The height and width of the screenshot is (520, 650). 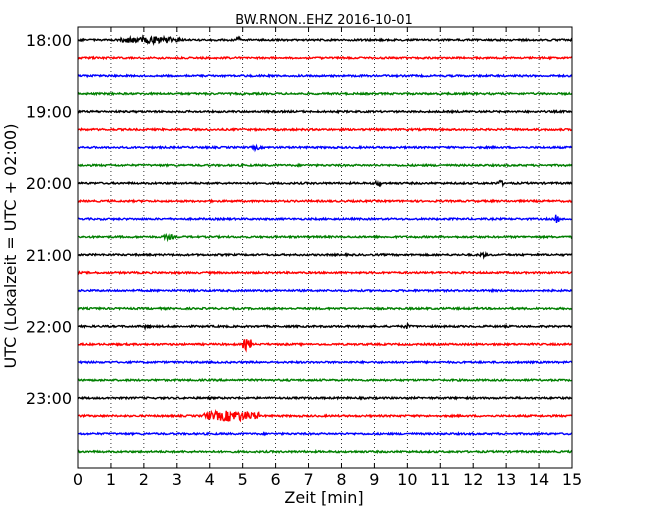 What do you see at coordinates (506, 479) in the screenshot?
I see `x-tick-label: 13` at bounding box center [506, 479].